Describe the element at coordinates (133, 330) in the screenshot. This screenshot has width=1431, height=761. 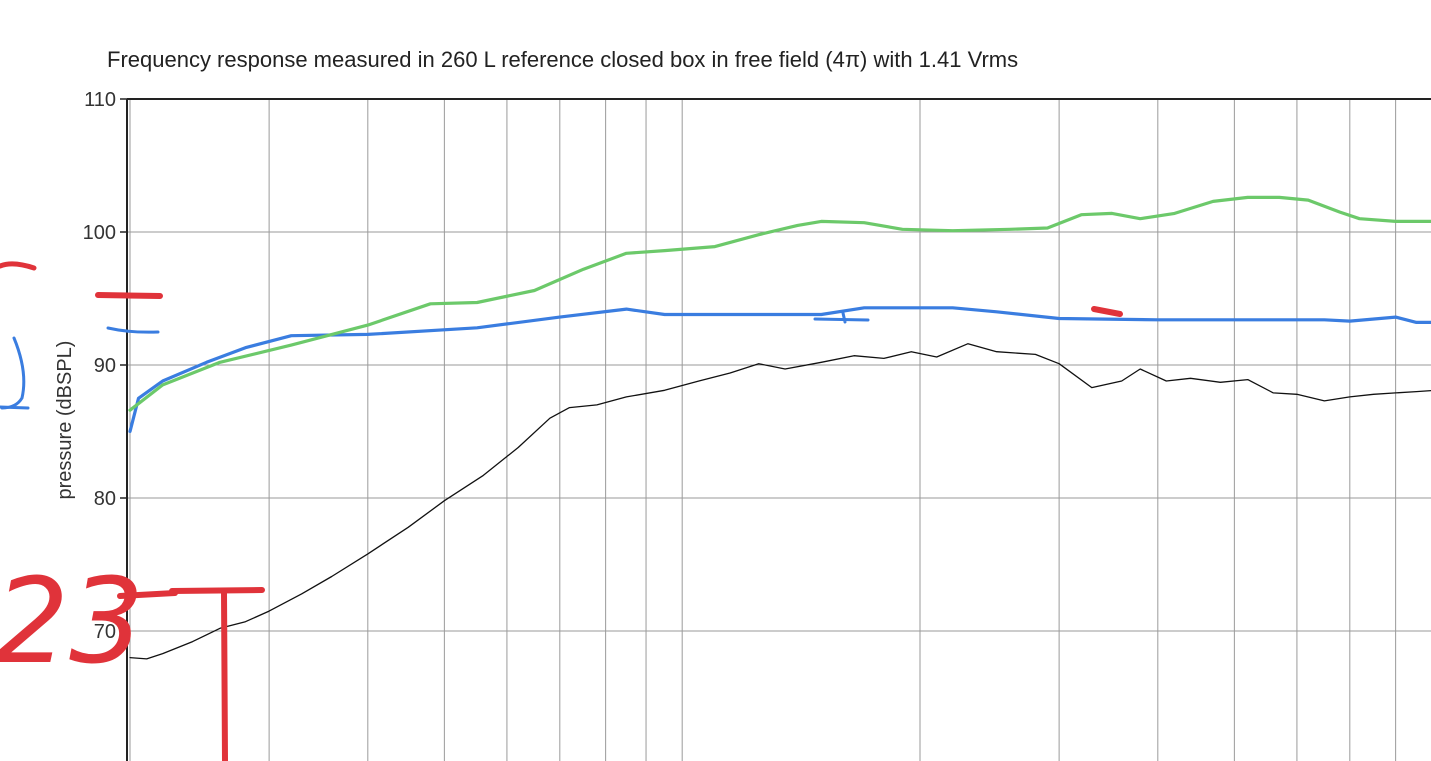
I see `blue-dash-left` at that location.